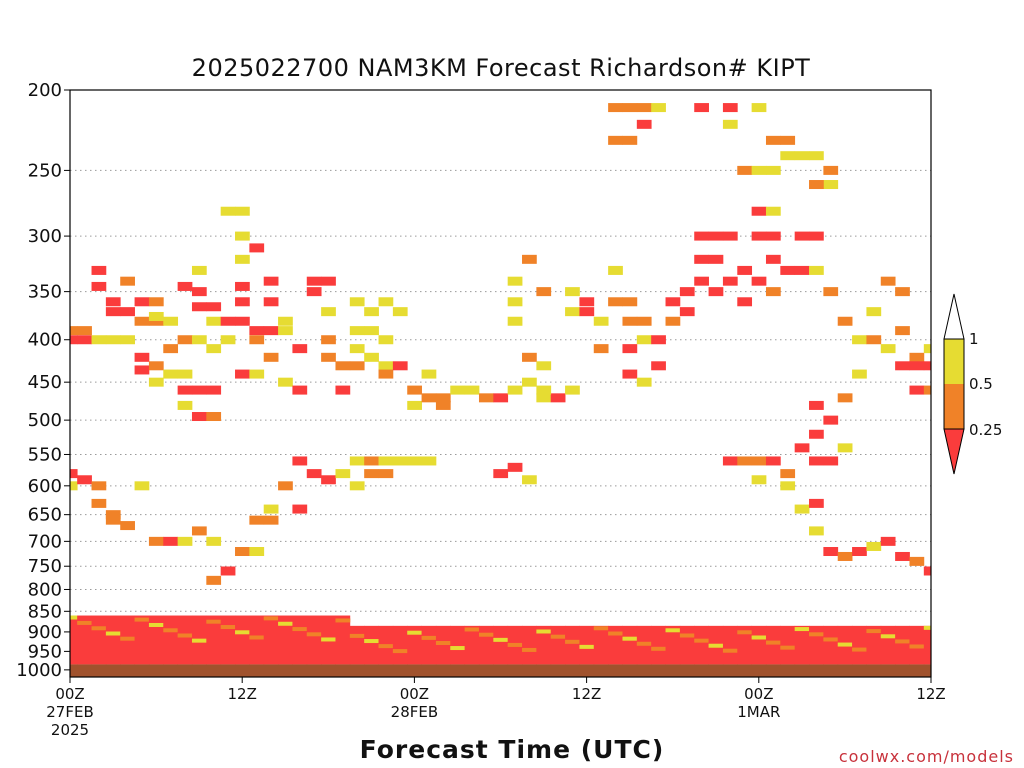  What do you see at coordinates (45, 236) in the screenshot?
I see `y-tick-label: 300` at bounding box center [45, 236].